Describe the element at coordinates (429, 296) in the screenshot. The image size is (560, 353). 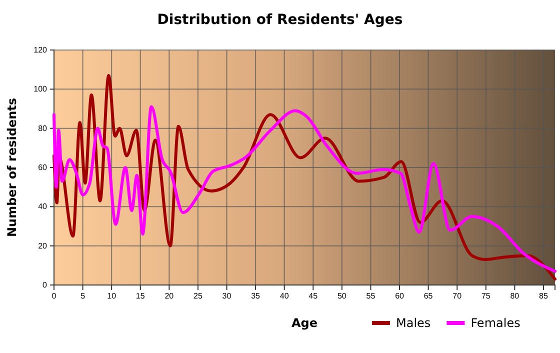
I see `x-tick-label: 65` at that location.